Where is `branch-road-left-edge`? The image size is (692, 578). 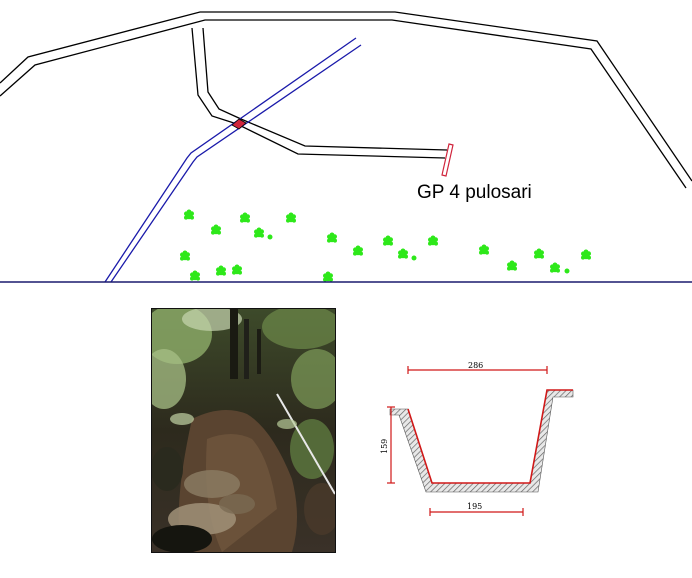
branch-road-left-edge is located at coordinates (318, 93).